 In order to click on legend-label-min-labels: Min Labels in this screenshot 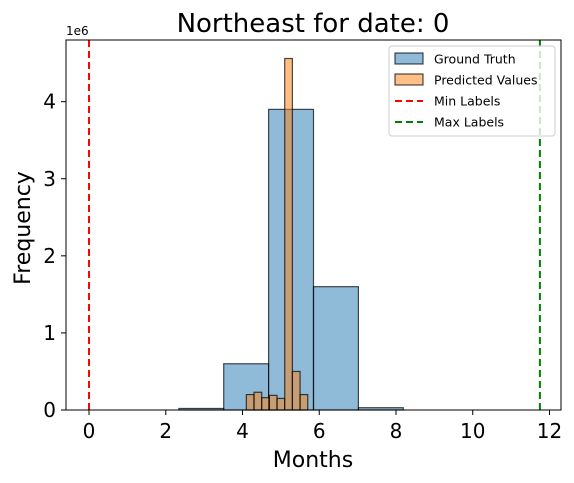, I will do `click(467, 101)`.